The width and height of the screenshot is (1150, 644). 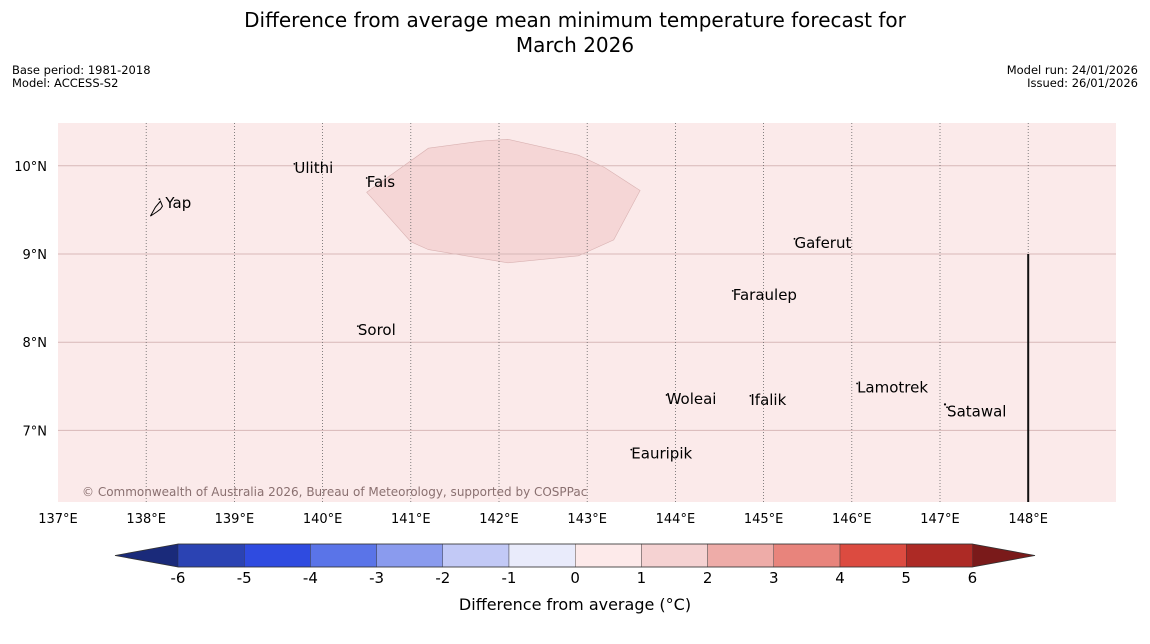 I want to click on place-label: Yap, so click(x=177, y=203).